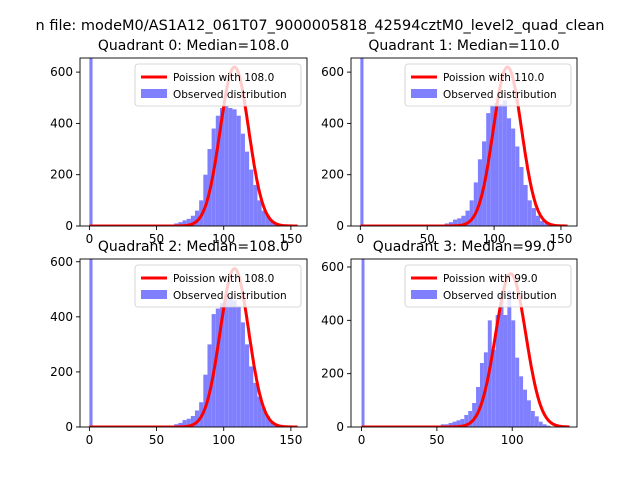 The width and height of the screenshot is (640, 480). What do you see at coordinates (361, 239) in the screenshot?
I see `x-tick-label: 0` at bounding box center [361, 239].